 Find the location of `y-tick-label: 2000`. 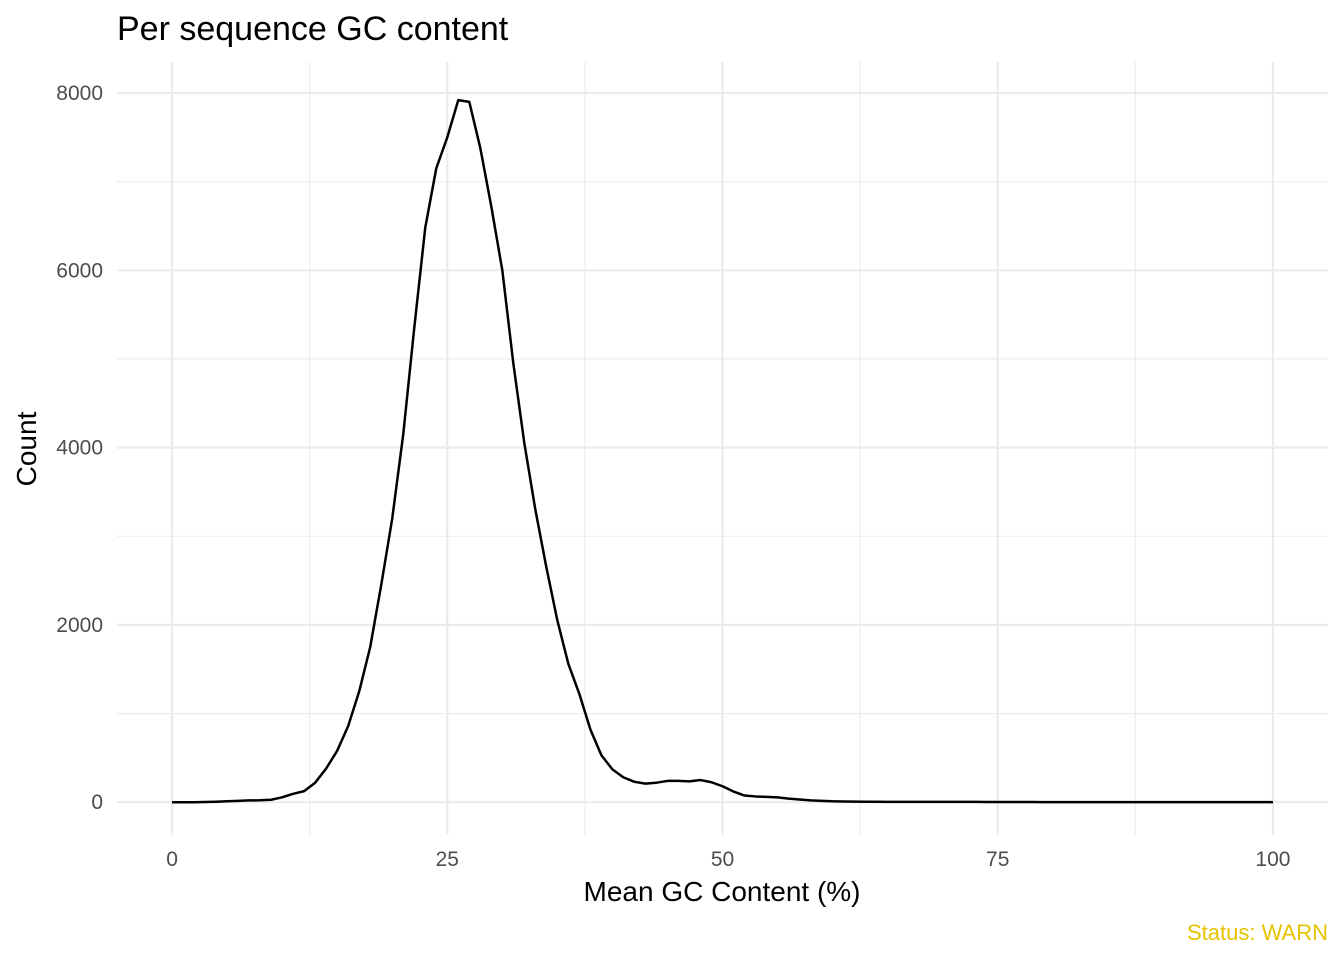

y-tick-label: 2000 is located at coordinates (79, 625).